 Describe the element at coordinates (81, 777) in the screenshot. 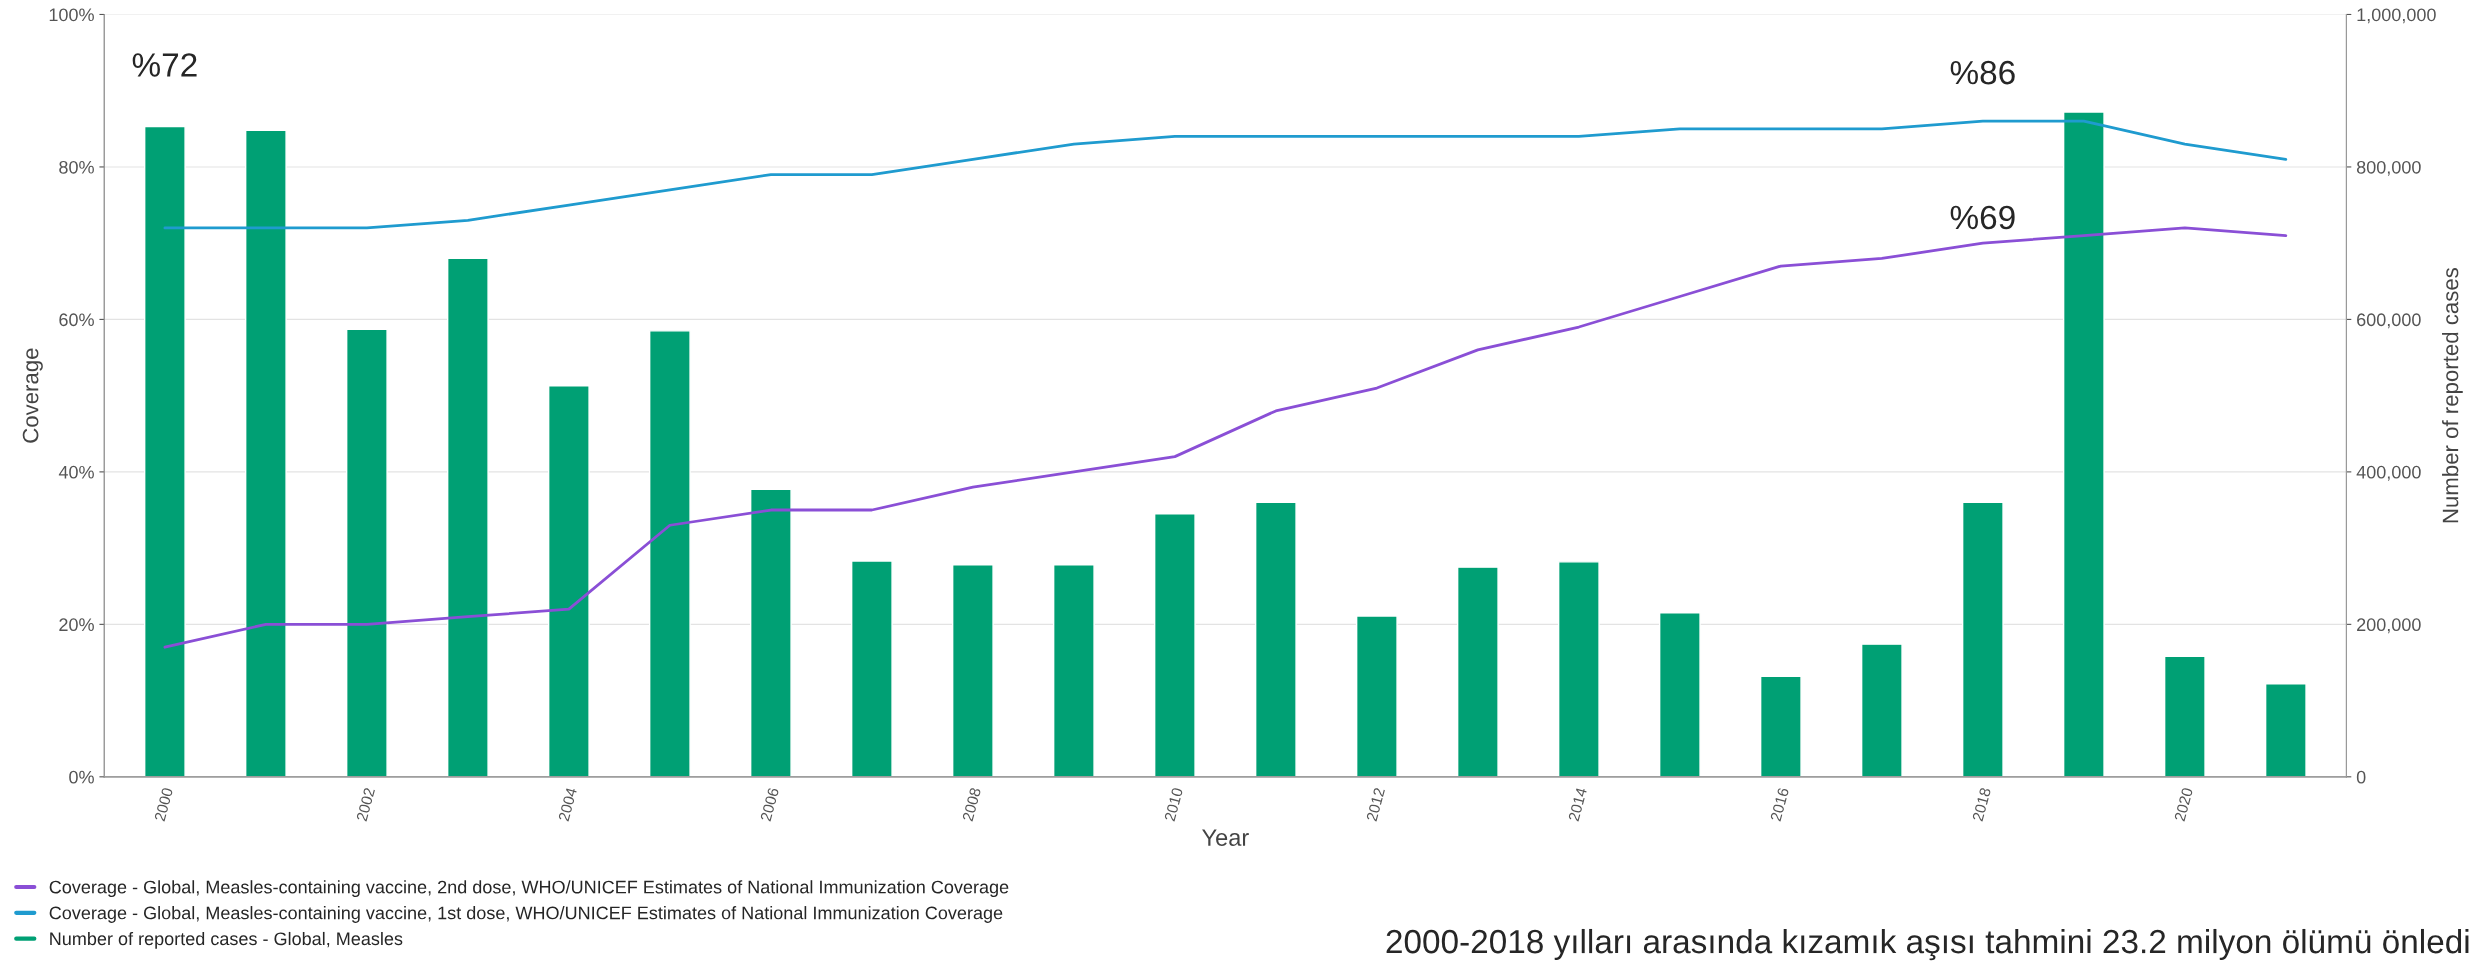

I see `y-tick-label: 0%` at that location.